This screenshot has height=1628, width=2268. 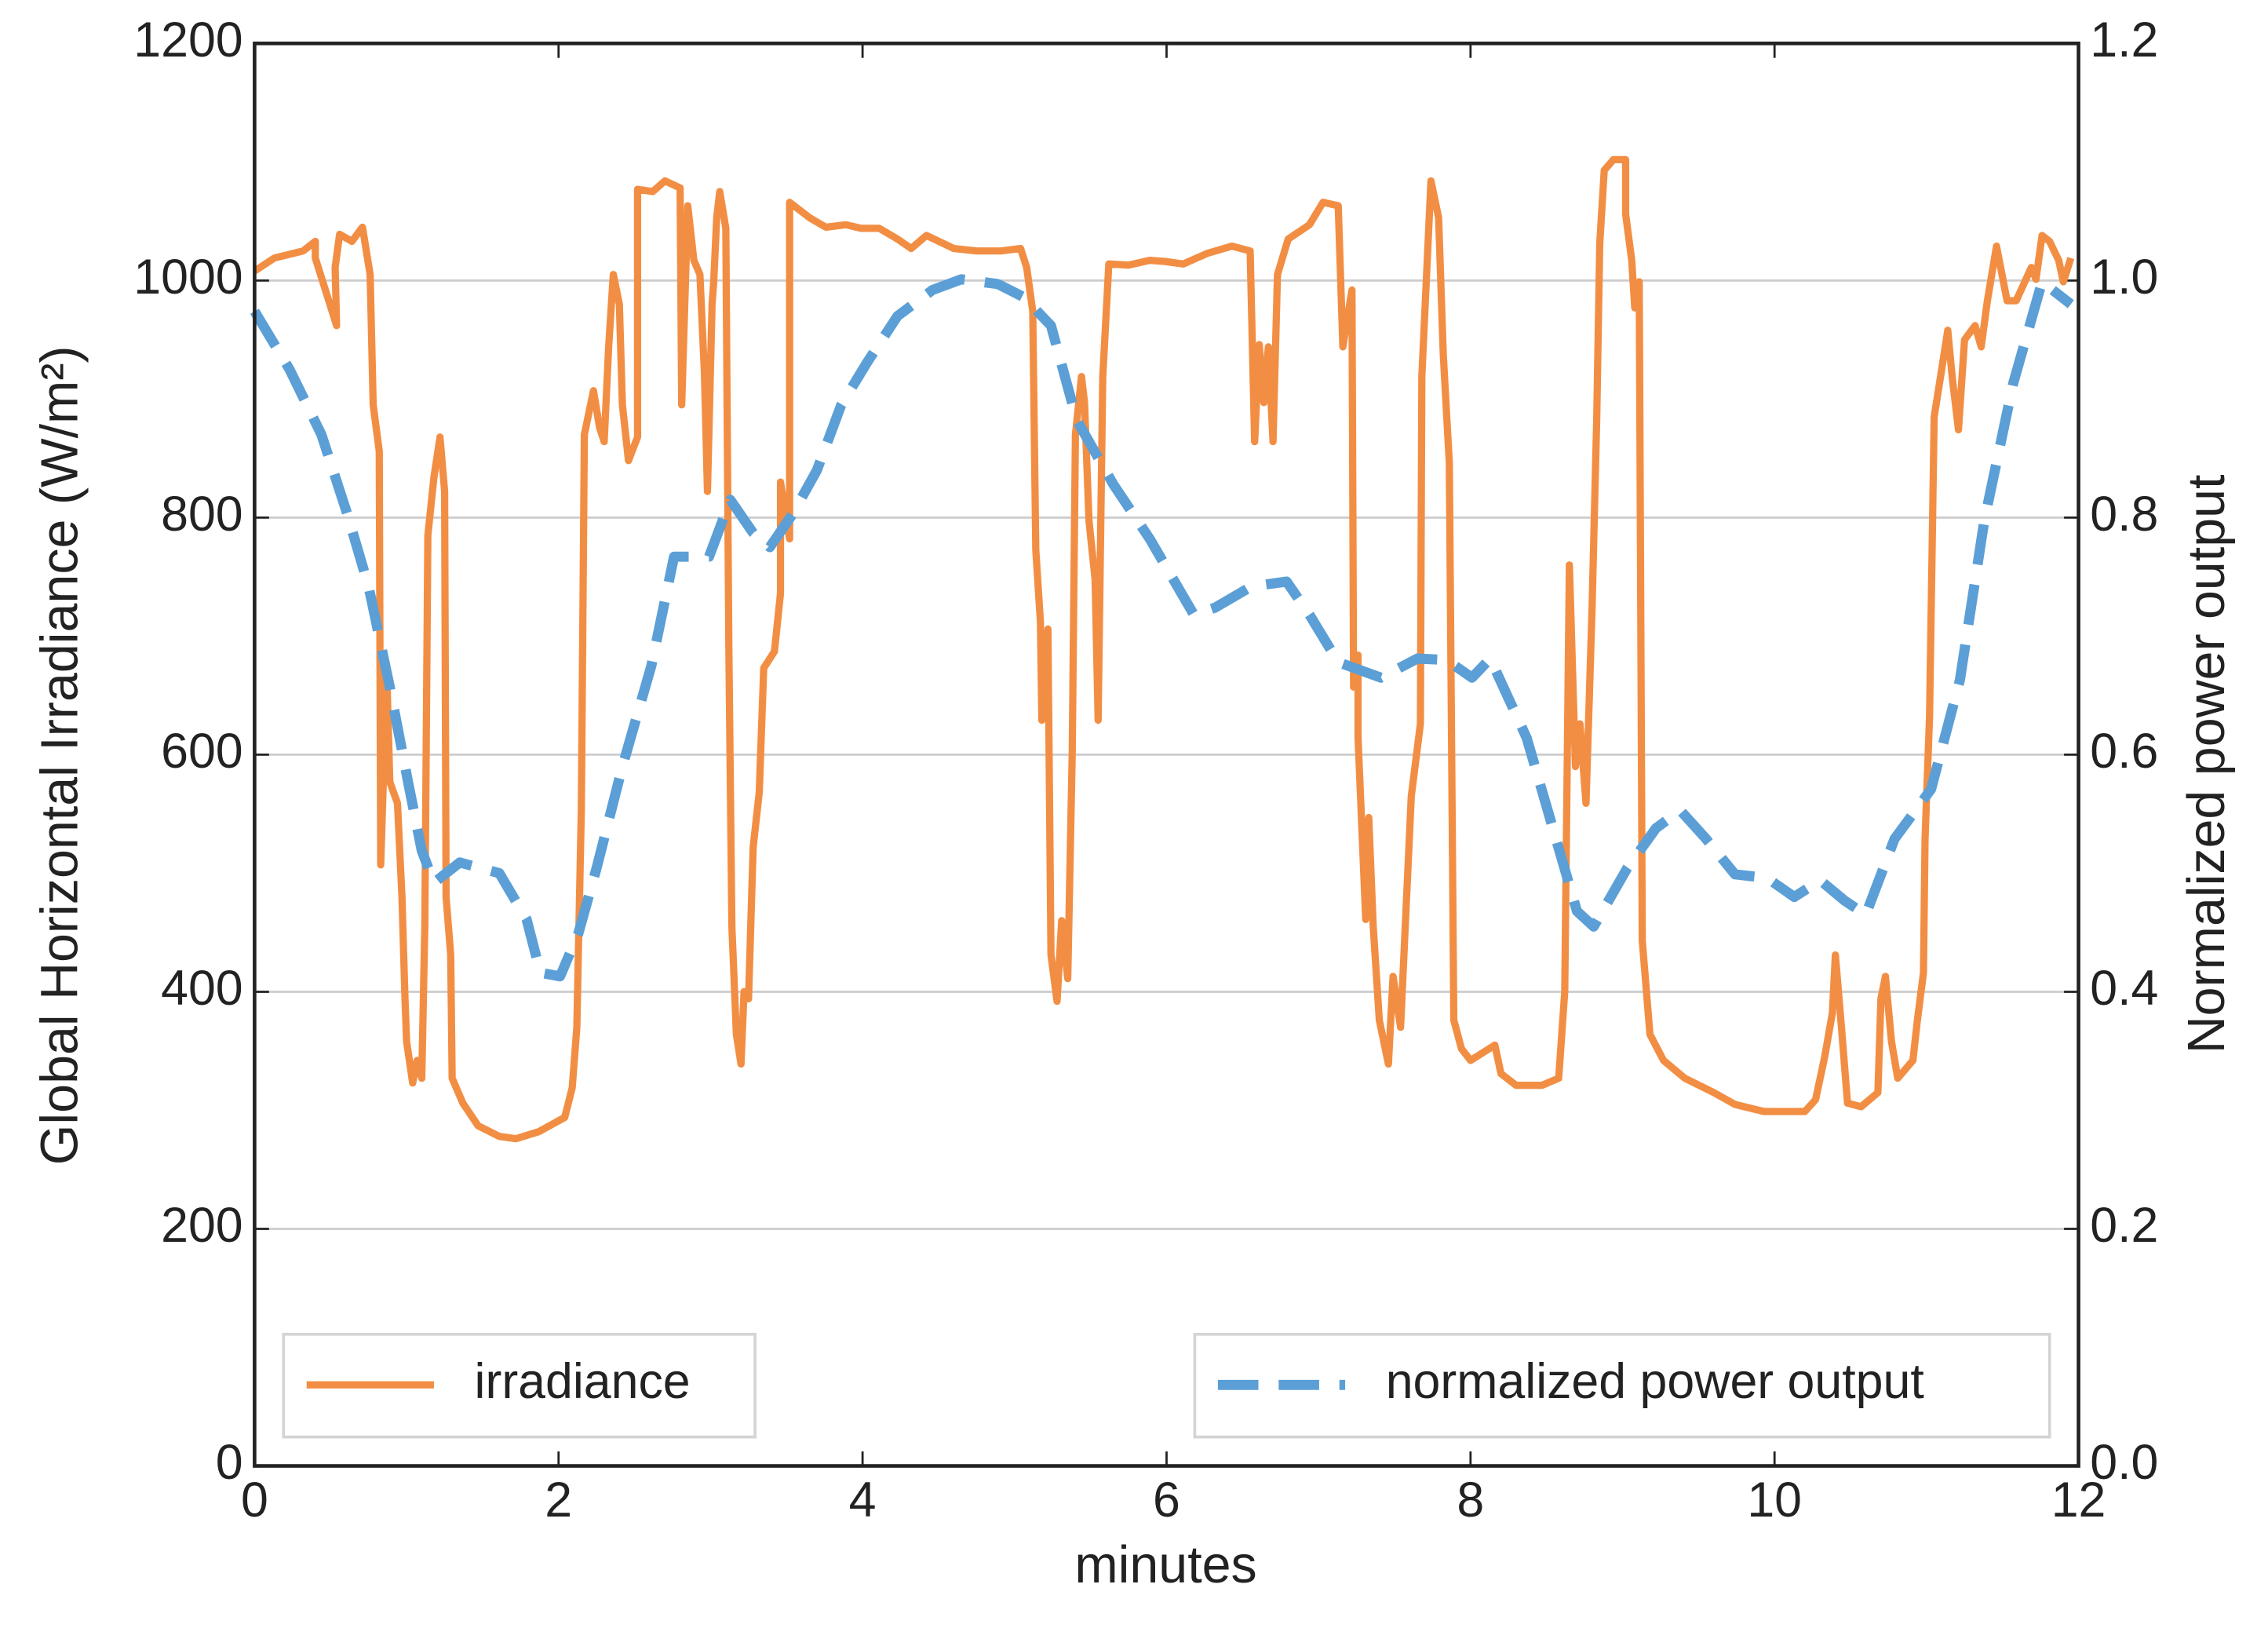 What do you see at coordinates (187, 277) in the screenshot?
I see `y-tick-label: 1000` at bounding box center [187, 277].